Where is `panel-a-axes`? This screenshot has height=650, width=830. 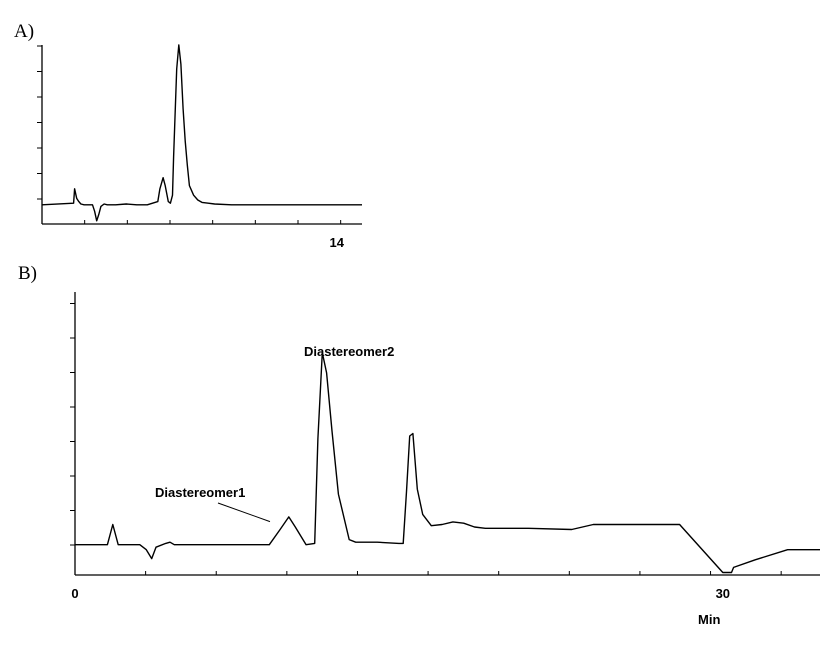
panel-a-axes is located at coordinates (199, 135).